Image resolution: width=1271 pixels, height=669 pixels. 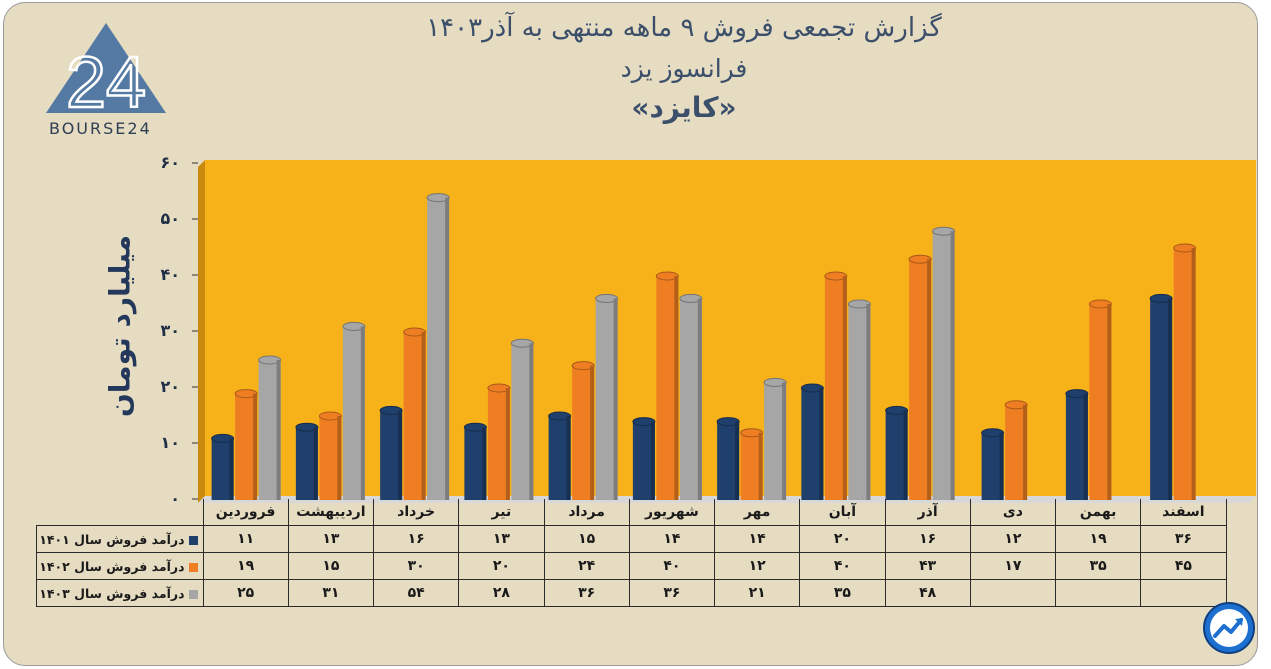 What do you see at coordinates (170, 274) in the screenshot?
I see `y-tick-label: ۴۰` at bounding box center [170, 274].